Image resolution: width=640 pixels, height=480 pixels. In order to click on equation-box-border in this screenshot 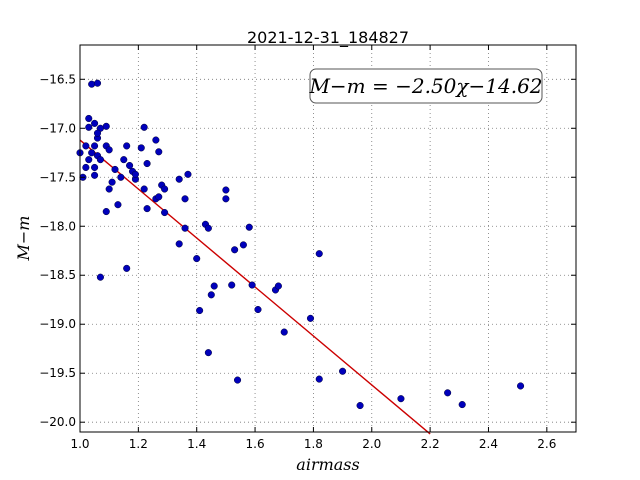, I will do `click(426, 86)`.